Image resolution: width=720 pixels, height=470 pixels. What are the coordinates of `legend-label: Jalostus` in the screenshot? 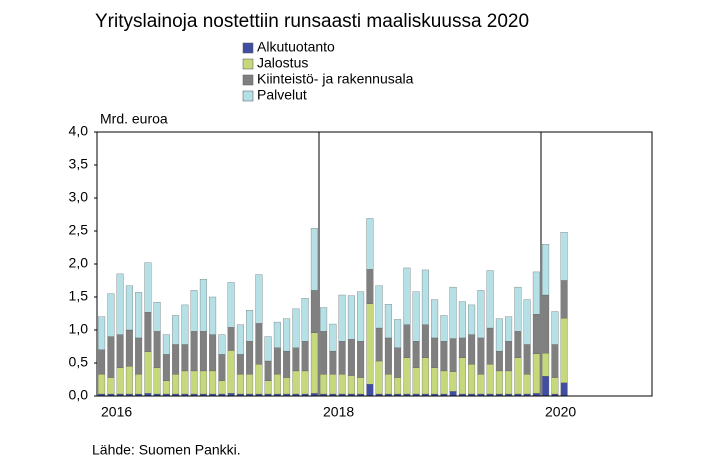 It's located at (282, 63).